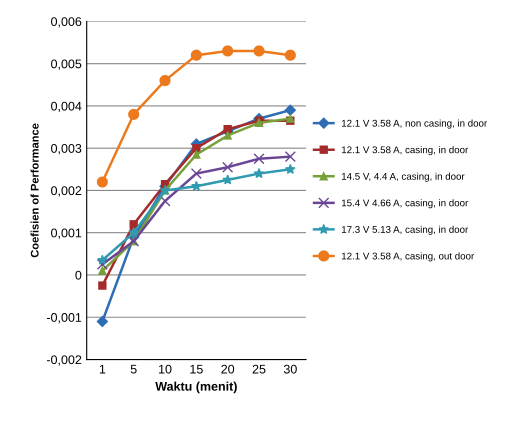 The image size is (510, 428). What do you see at coordinates (405, 230) in the screenshot?
I see `legend-label: 17.3 V 5.13 A, casing, in door` at bounding box center [405, 230].